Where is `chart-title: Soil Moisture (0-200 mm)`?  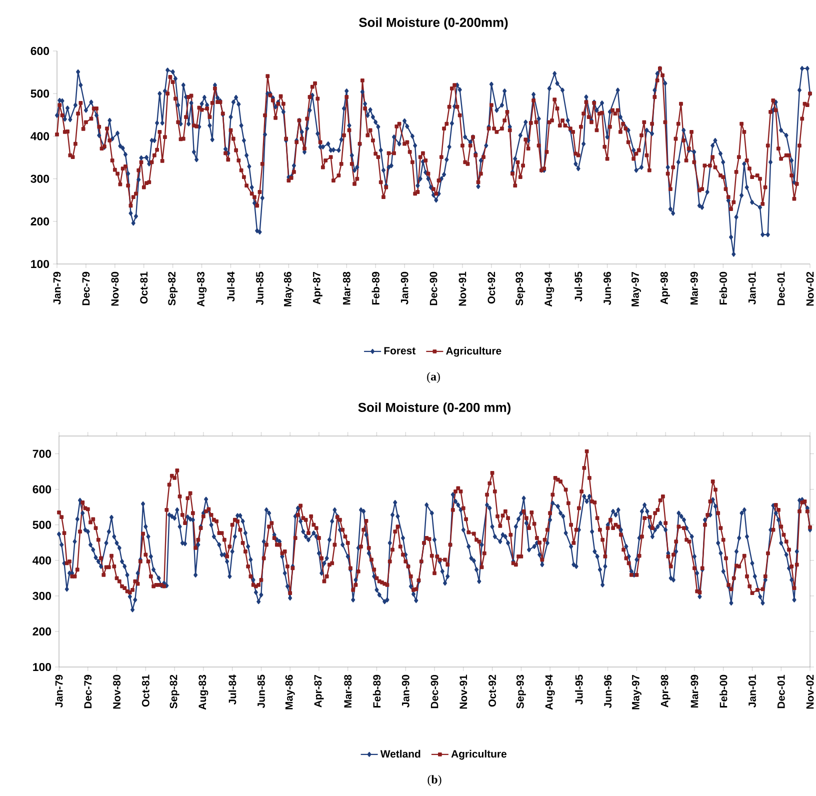
chart-title: Soil Moisture (0-200 mm) is located at coordinates (434, 408).